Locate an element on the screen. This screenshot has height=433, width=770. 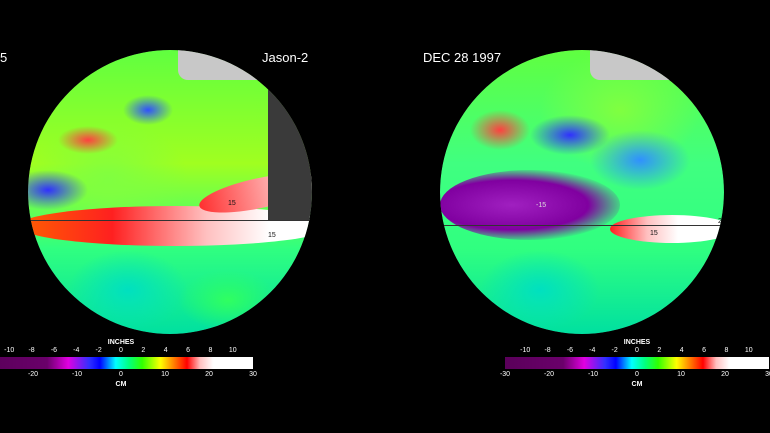
cm-tick-label: -30 is located at coordinates (505, 374).